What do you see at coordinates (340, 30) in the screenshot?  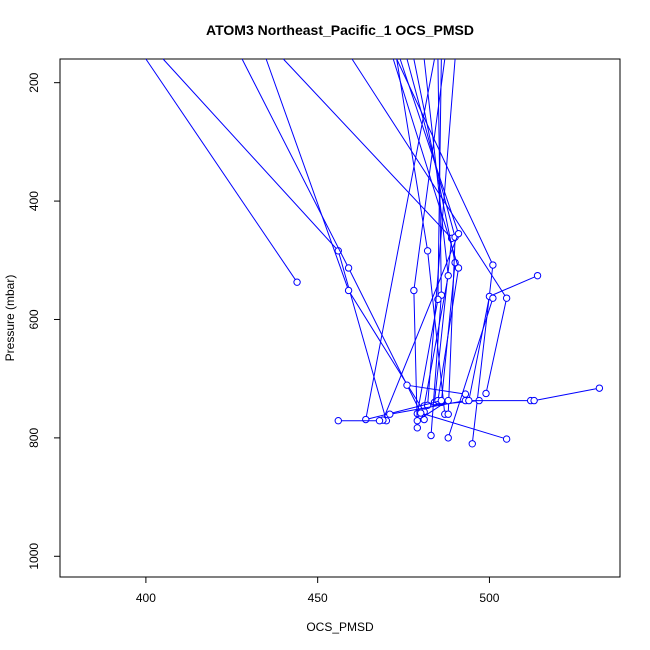 I see `chart-title: ATOM3 Northeast_Pacific_1 OCS_PMSD` at bounding box center [340, 30].